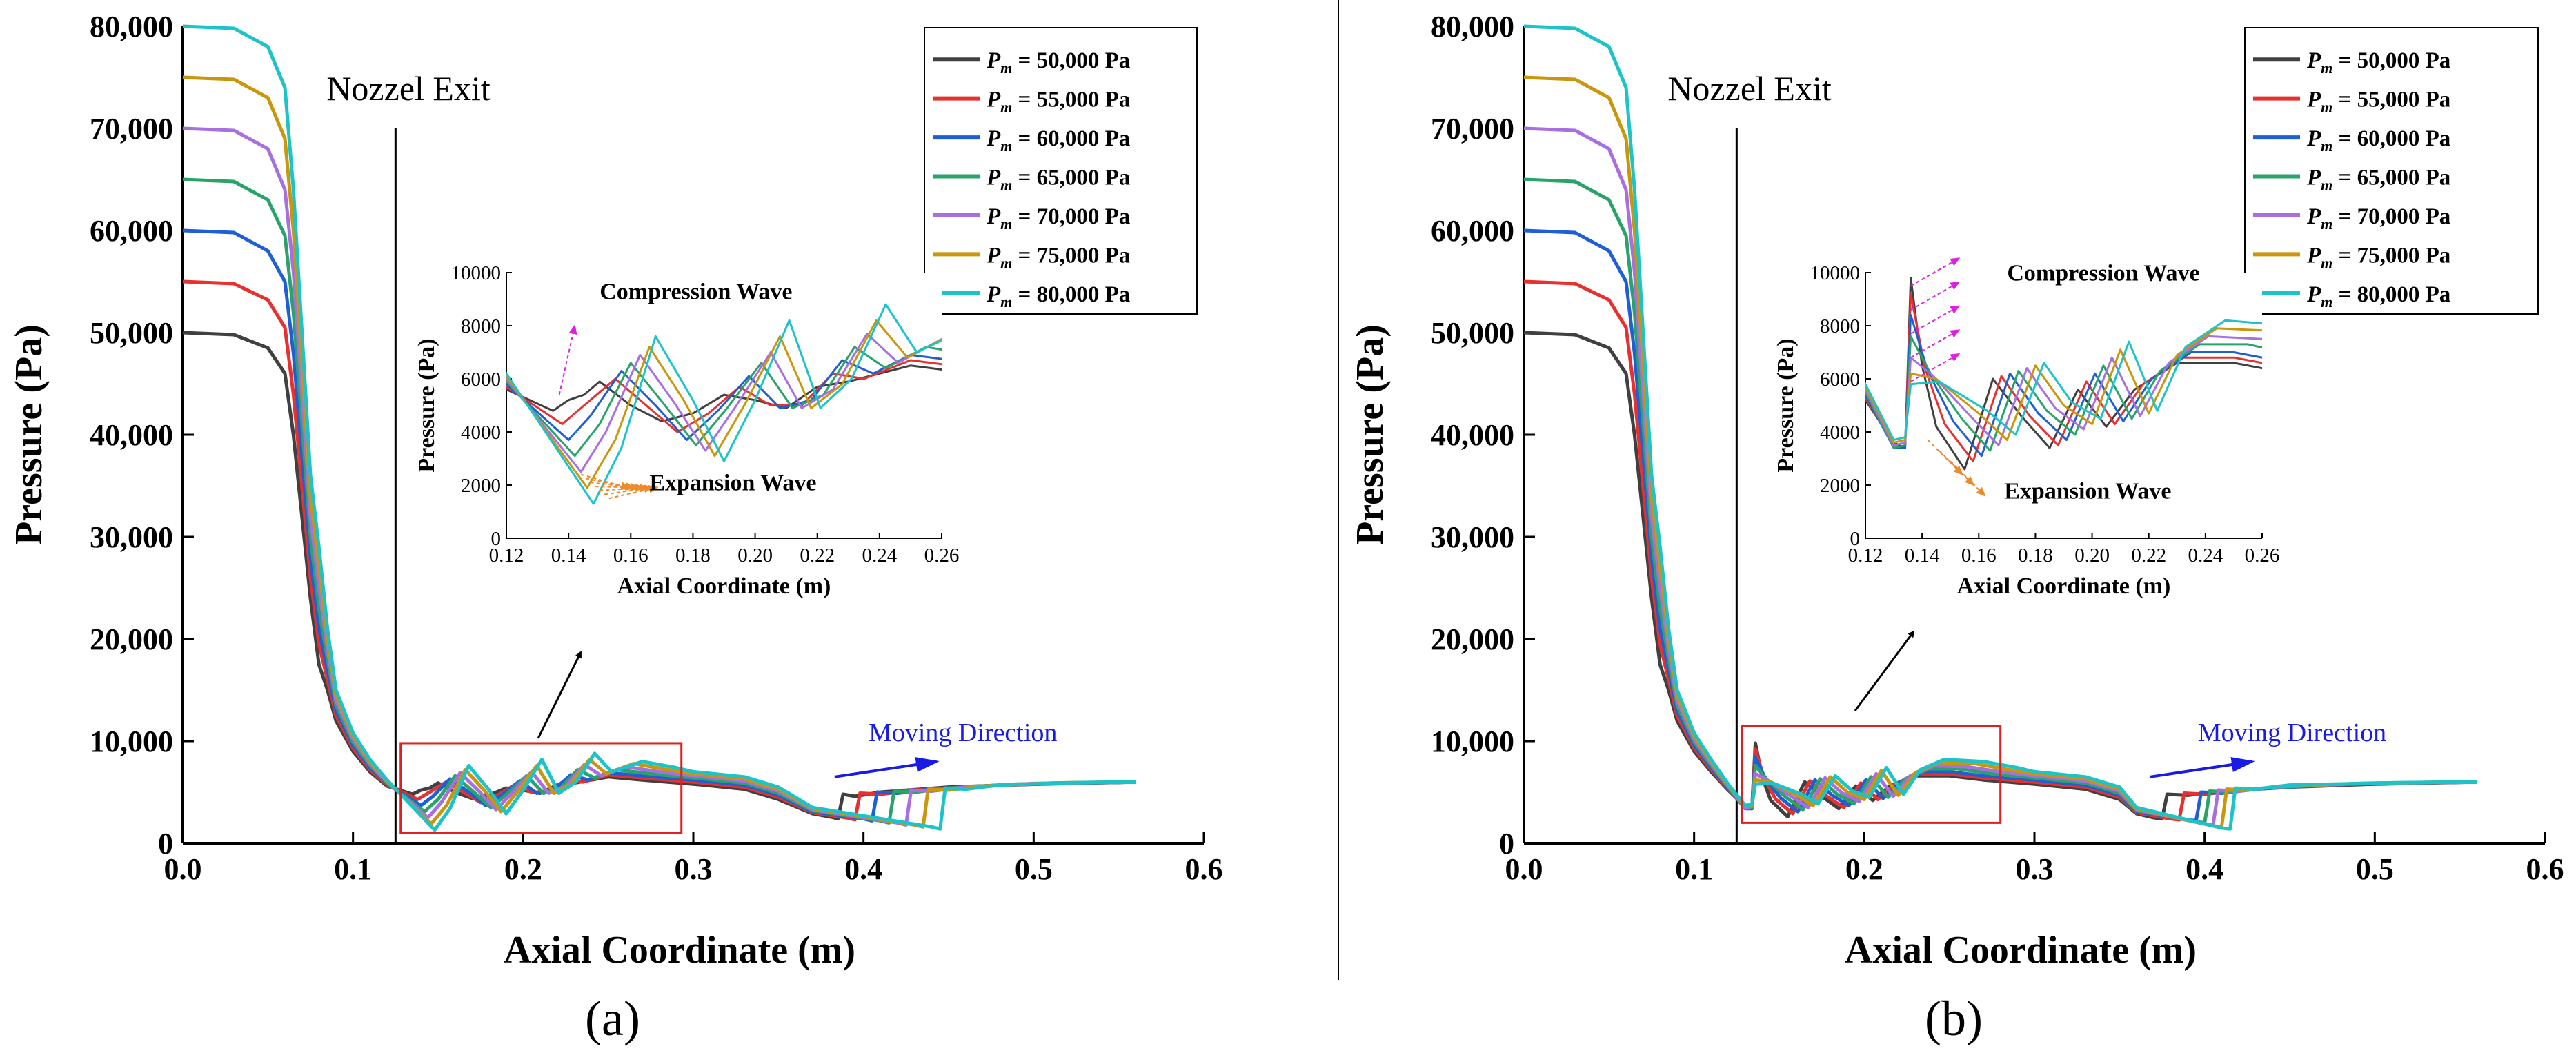  Describe the element at coordinates (1871, 774) in the screenshot. I see `zoom-box` at that location.